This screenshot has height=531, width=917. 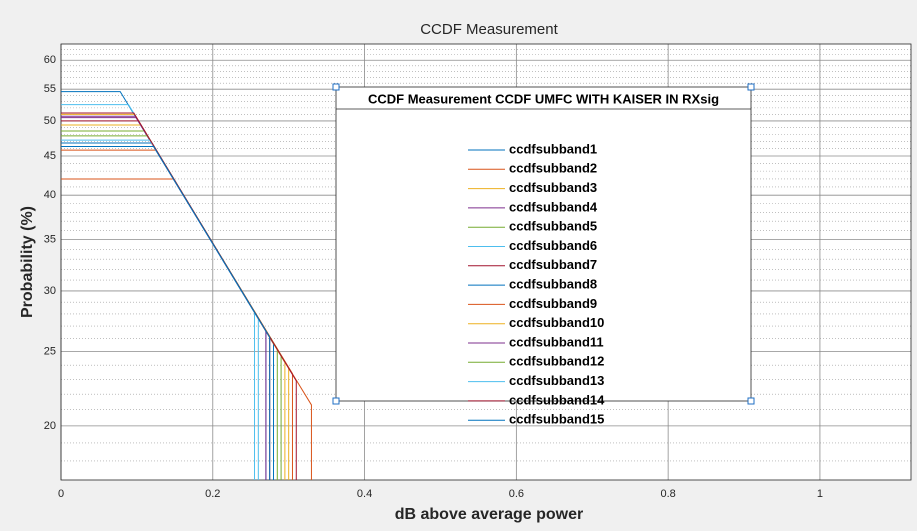 I want to click on legend-label: ccdfsubband14, so click(x=557, y=399).